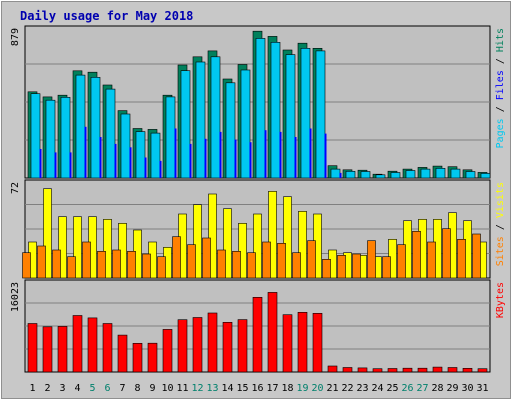 The height and width of the screenshot is (400, 512). I want to click on x-tick-label: 4, so click(77, 388).